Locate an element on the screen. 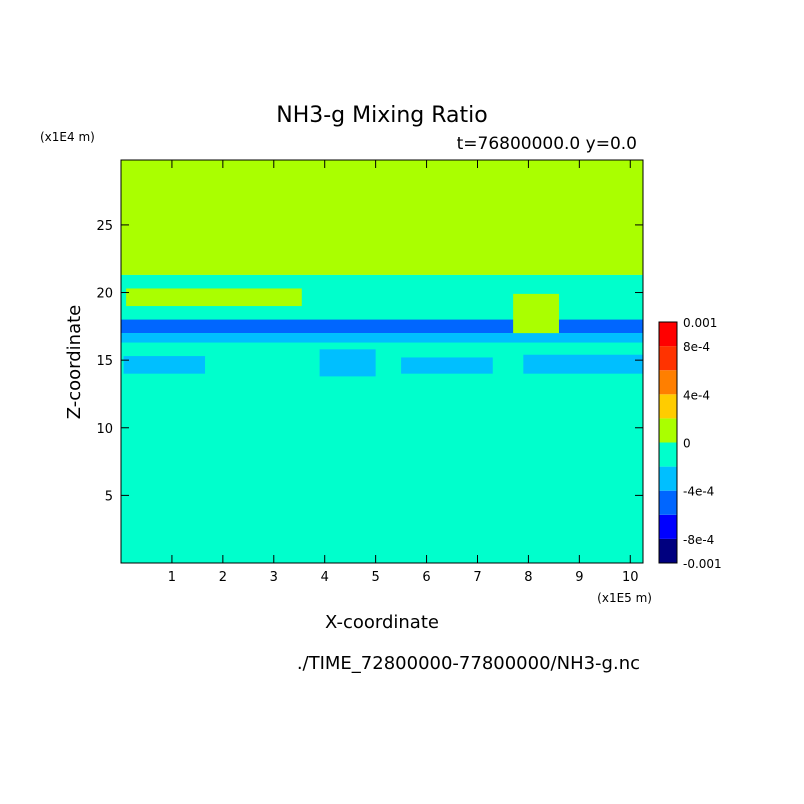 The width and height of the screenshot is (804, 804). chart-subtitle: t=76800000.0 y=0.0 is located at coordinates (547, 144).